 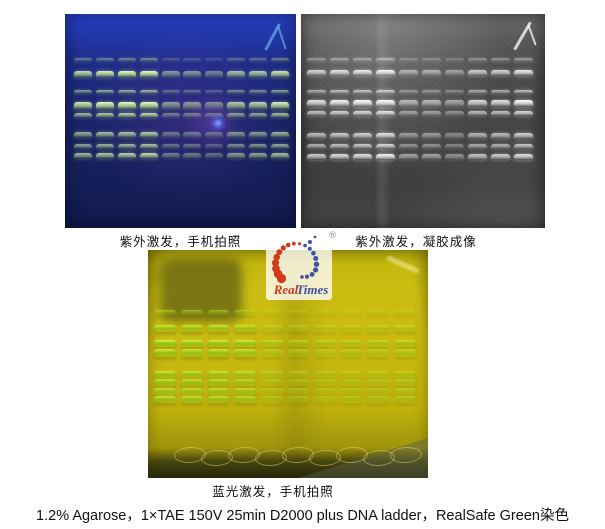 What do you see at coordinates (403, 264) in the screenshot?
I see `gel-crease` at bounding box center [403, 264].